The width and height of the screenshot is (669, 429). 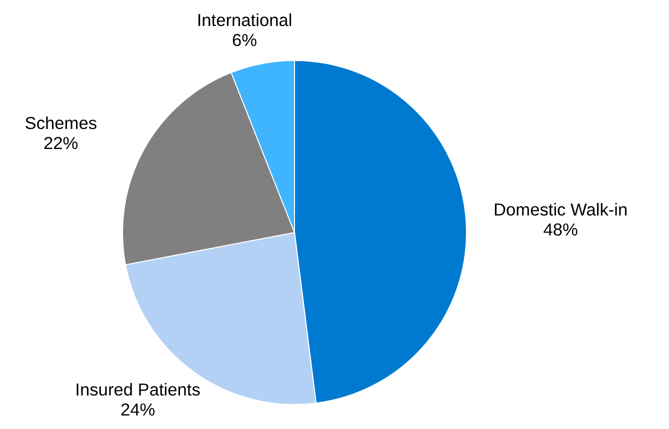 I want to click on slice-label: Schemes, so click(x=61, y=123).